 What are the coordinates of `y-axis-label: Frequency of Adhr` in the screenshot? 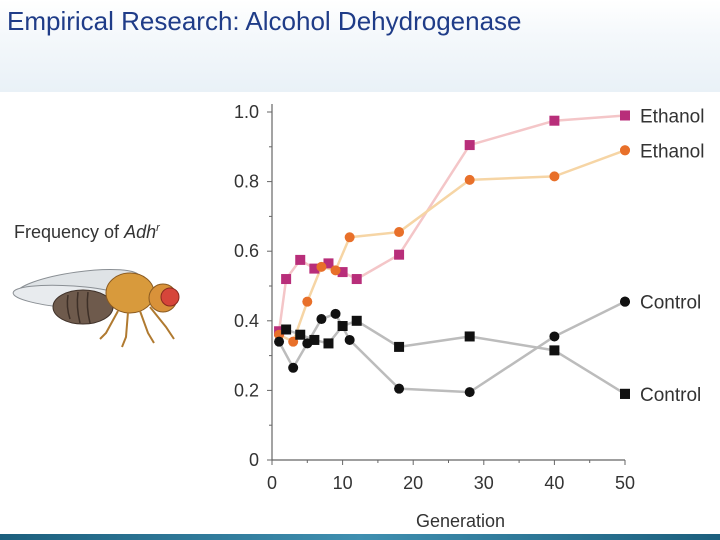 It's located at (87, 232).